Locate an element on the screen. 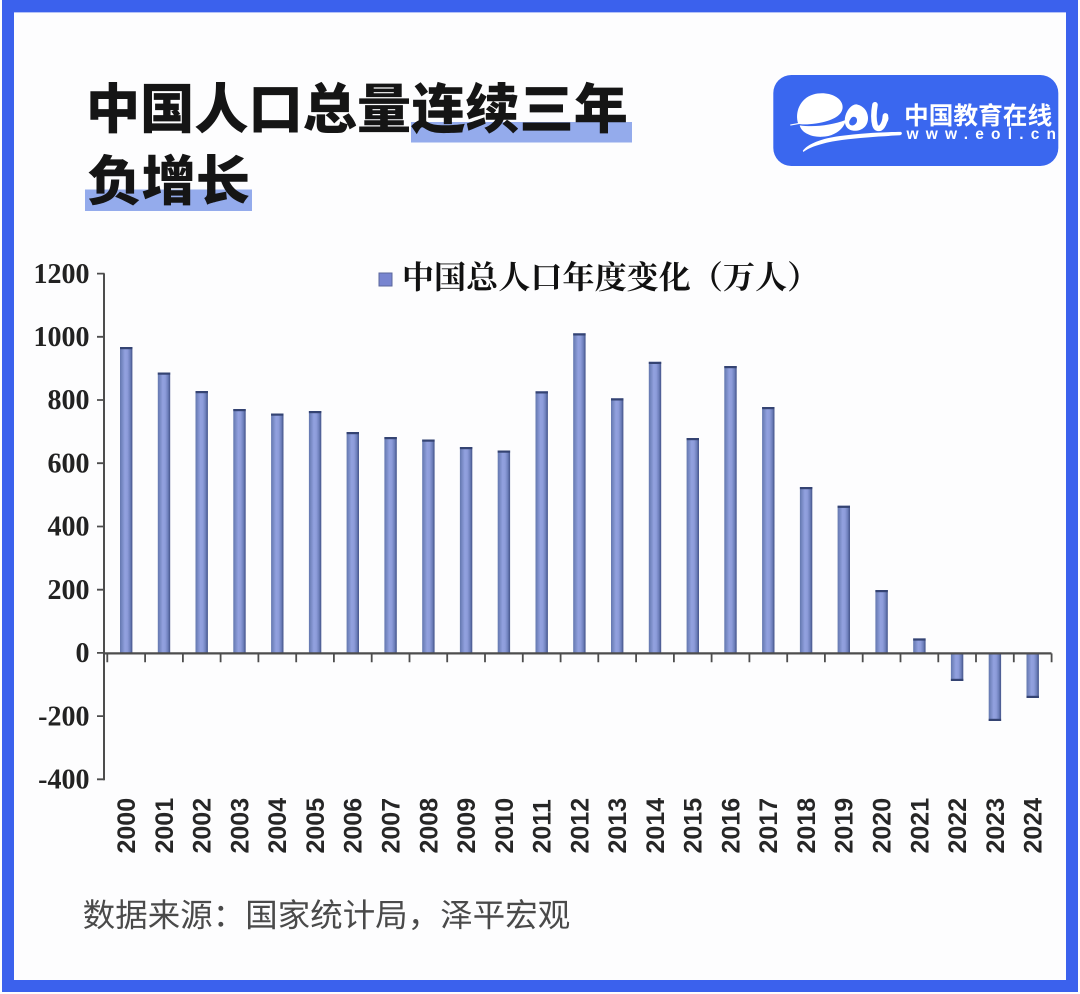  svg-text: 0 is located at coordinates (83, 653).